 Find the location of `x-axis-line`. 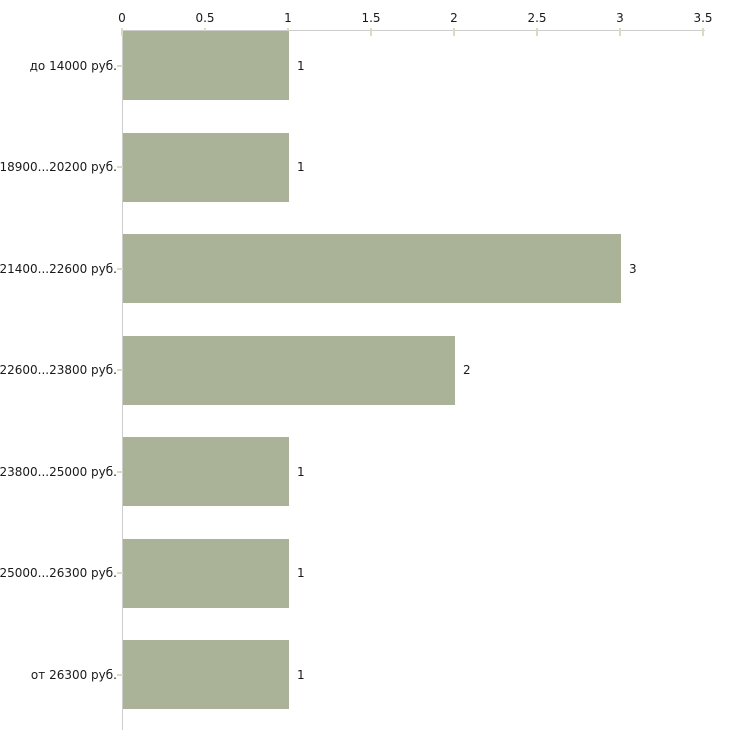

x-axis-line is located at coordinates (413, 30).